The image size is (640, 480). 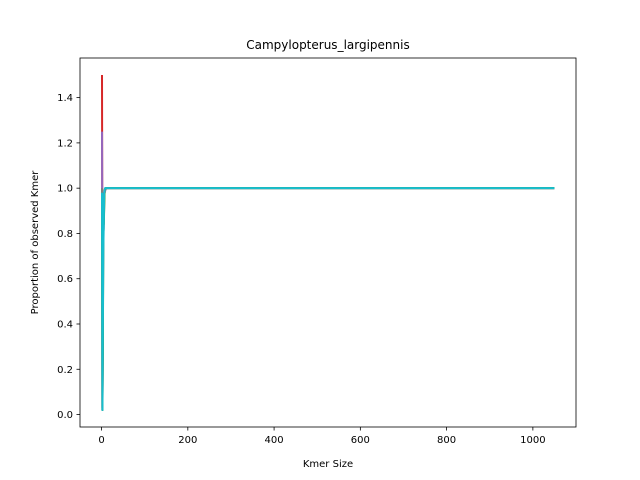 What do you see at coordinates (65, 279) in the screenshot?
I see `y-tick-label: 0.6` at bounding box center [65, 279].